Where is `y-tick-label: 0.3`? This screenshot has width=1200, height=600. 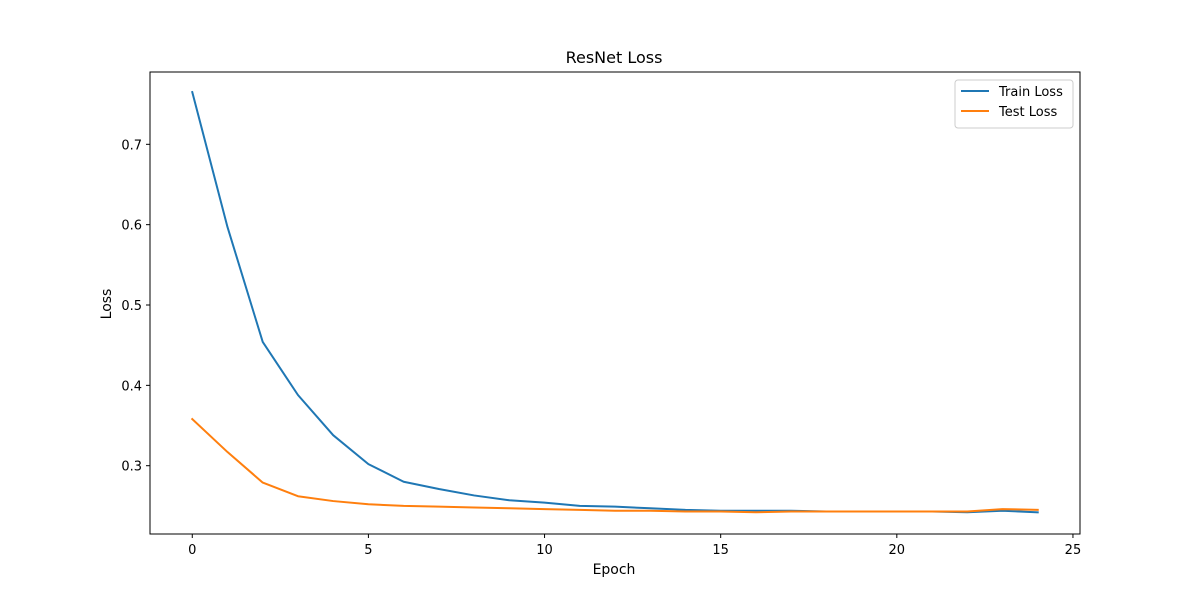 y-tick-label: 0.3 is located at coordinates (131, 467).